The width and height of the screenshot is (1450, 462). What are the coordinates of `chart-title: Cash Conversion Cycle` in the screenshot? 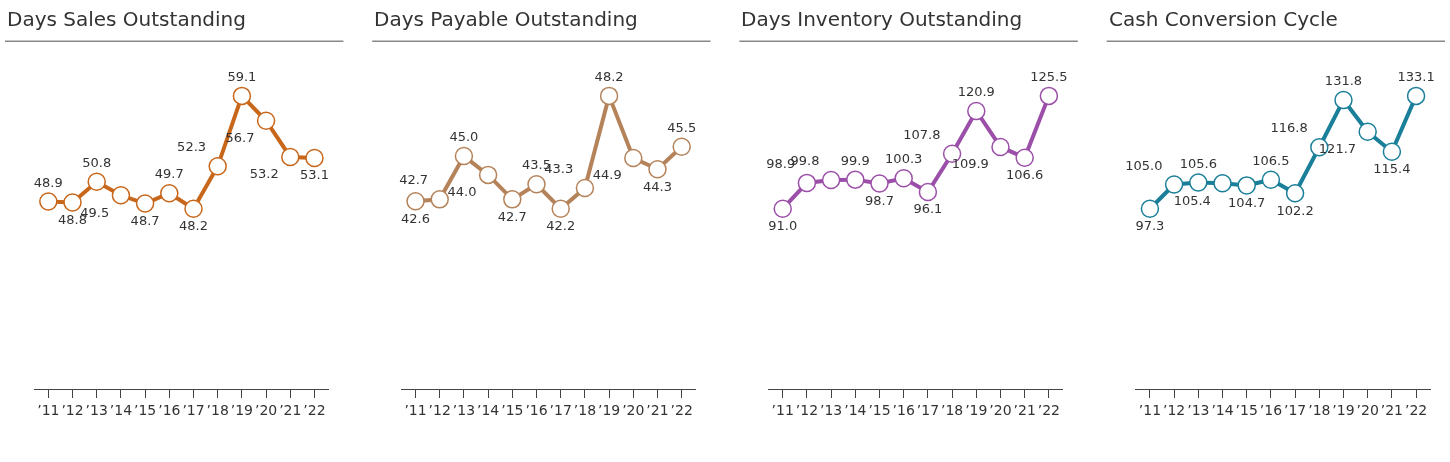 It's located at (1223, 19).